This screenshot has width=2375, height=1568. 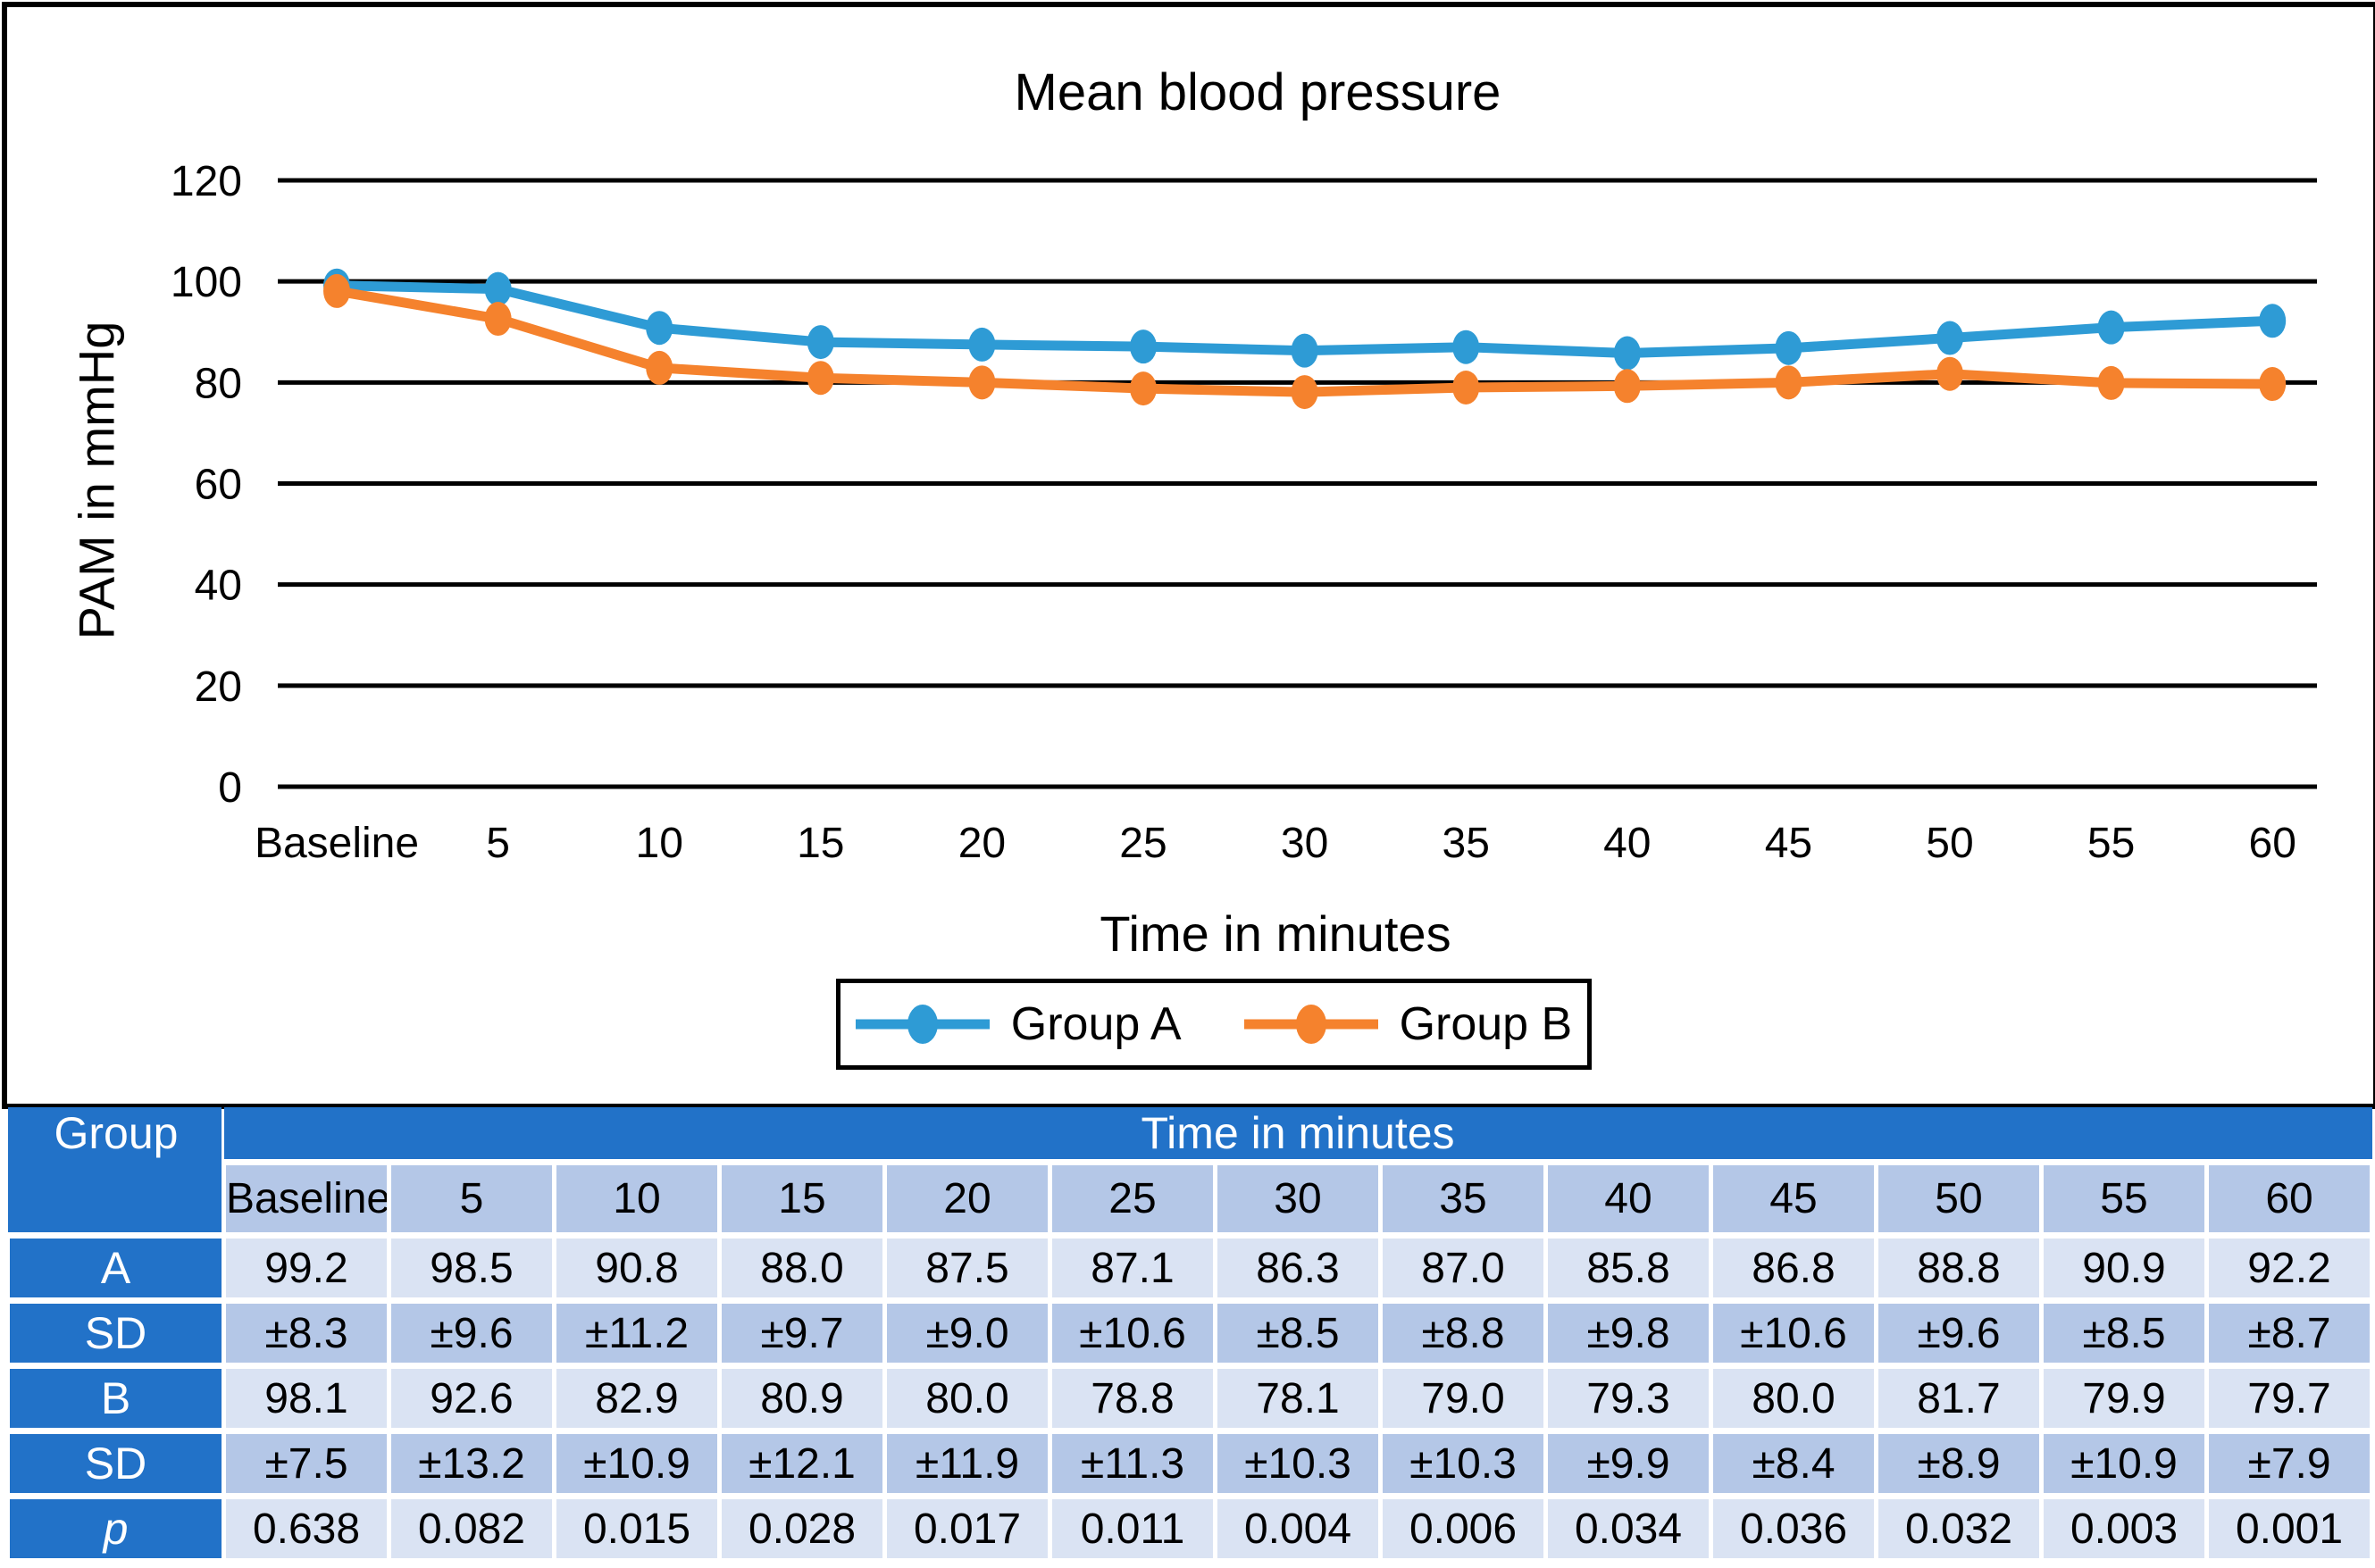 I want to click on legend-item: Group A, so click(x=1018, y=1024).